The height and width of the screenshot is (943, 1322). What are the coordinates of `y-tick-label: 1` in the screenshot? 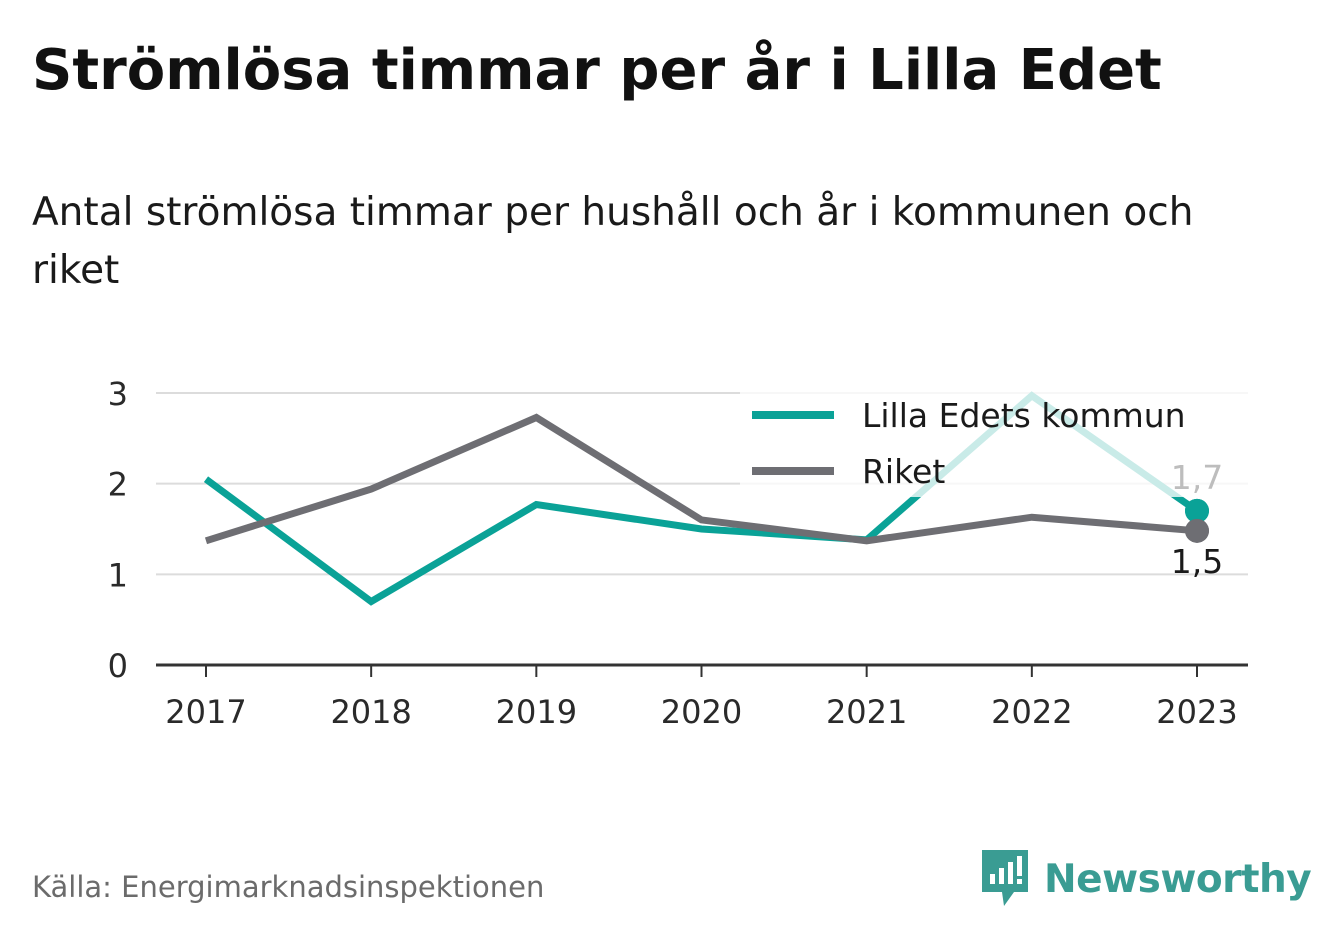 It's located at (118, 575).